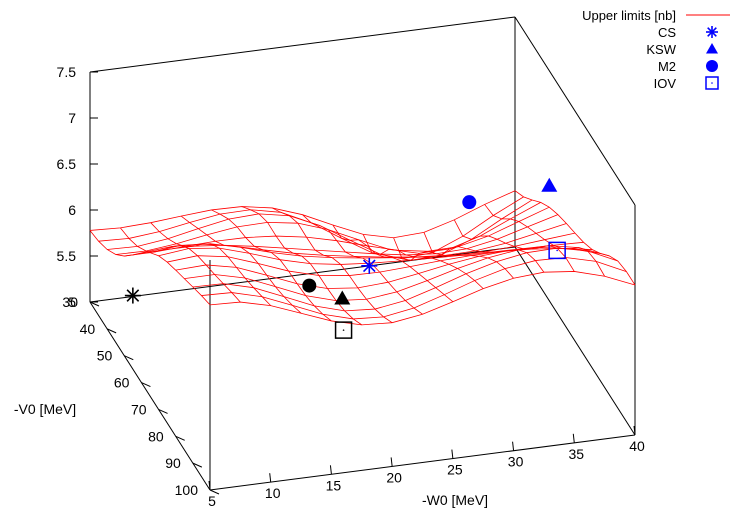 The height and width of the screenshot is (515, 734). What do you see at coordinates (273, 493) in the screenshot?
I see `x-tick-label: 10` at bounding box center [273, 493].